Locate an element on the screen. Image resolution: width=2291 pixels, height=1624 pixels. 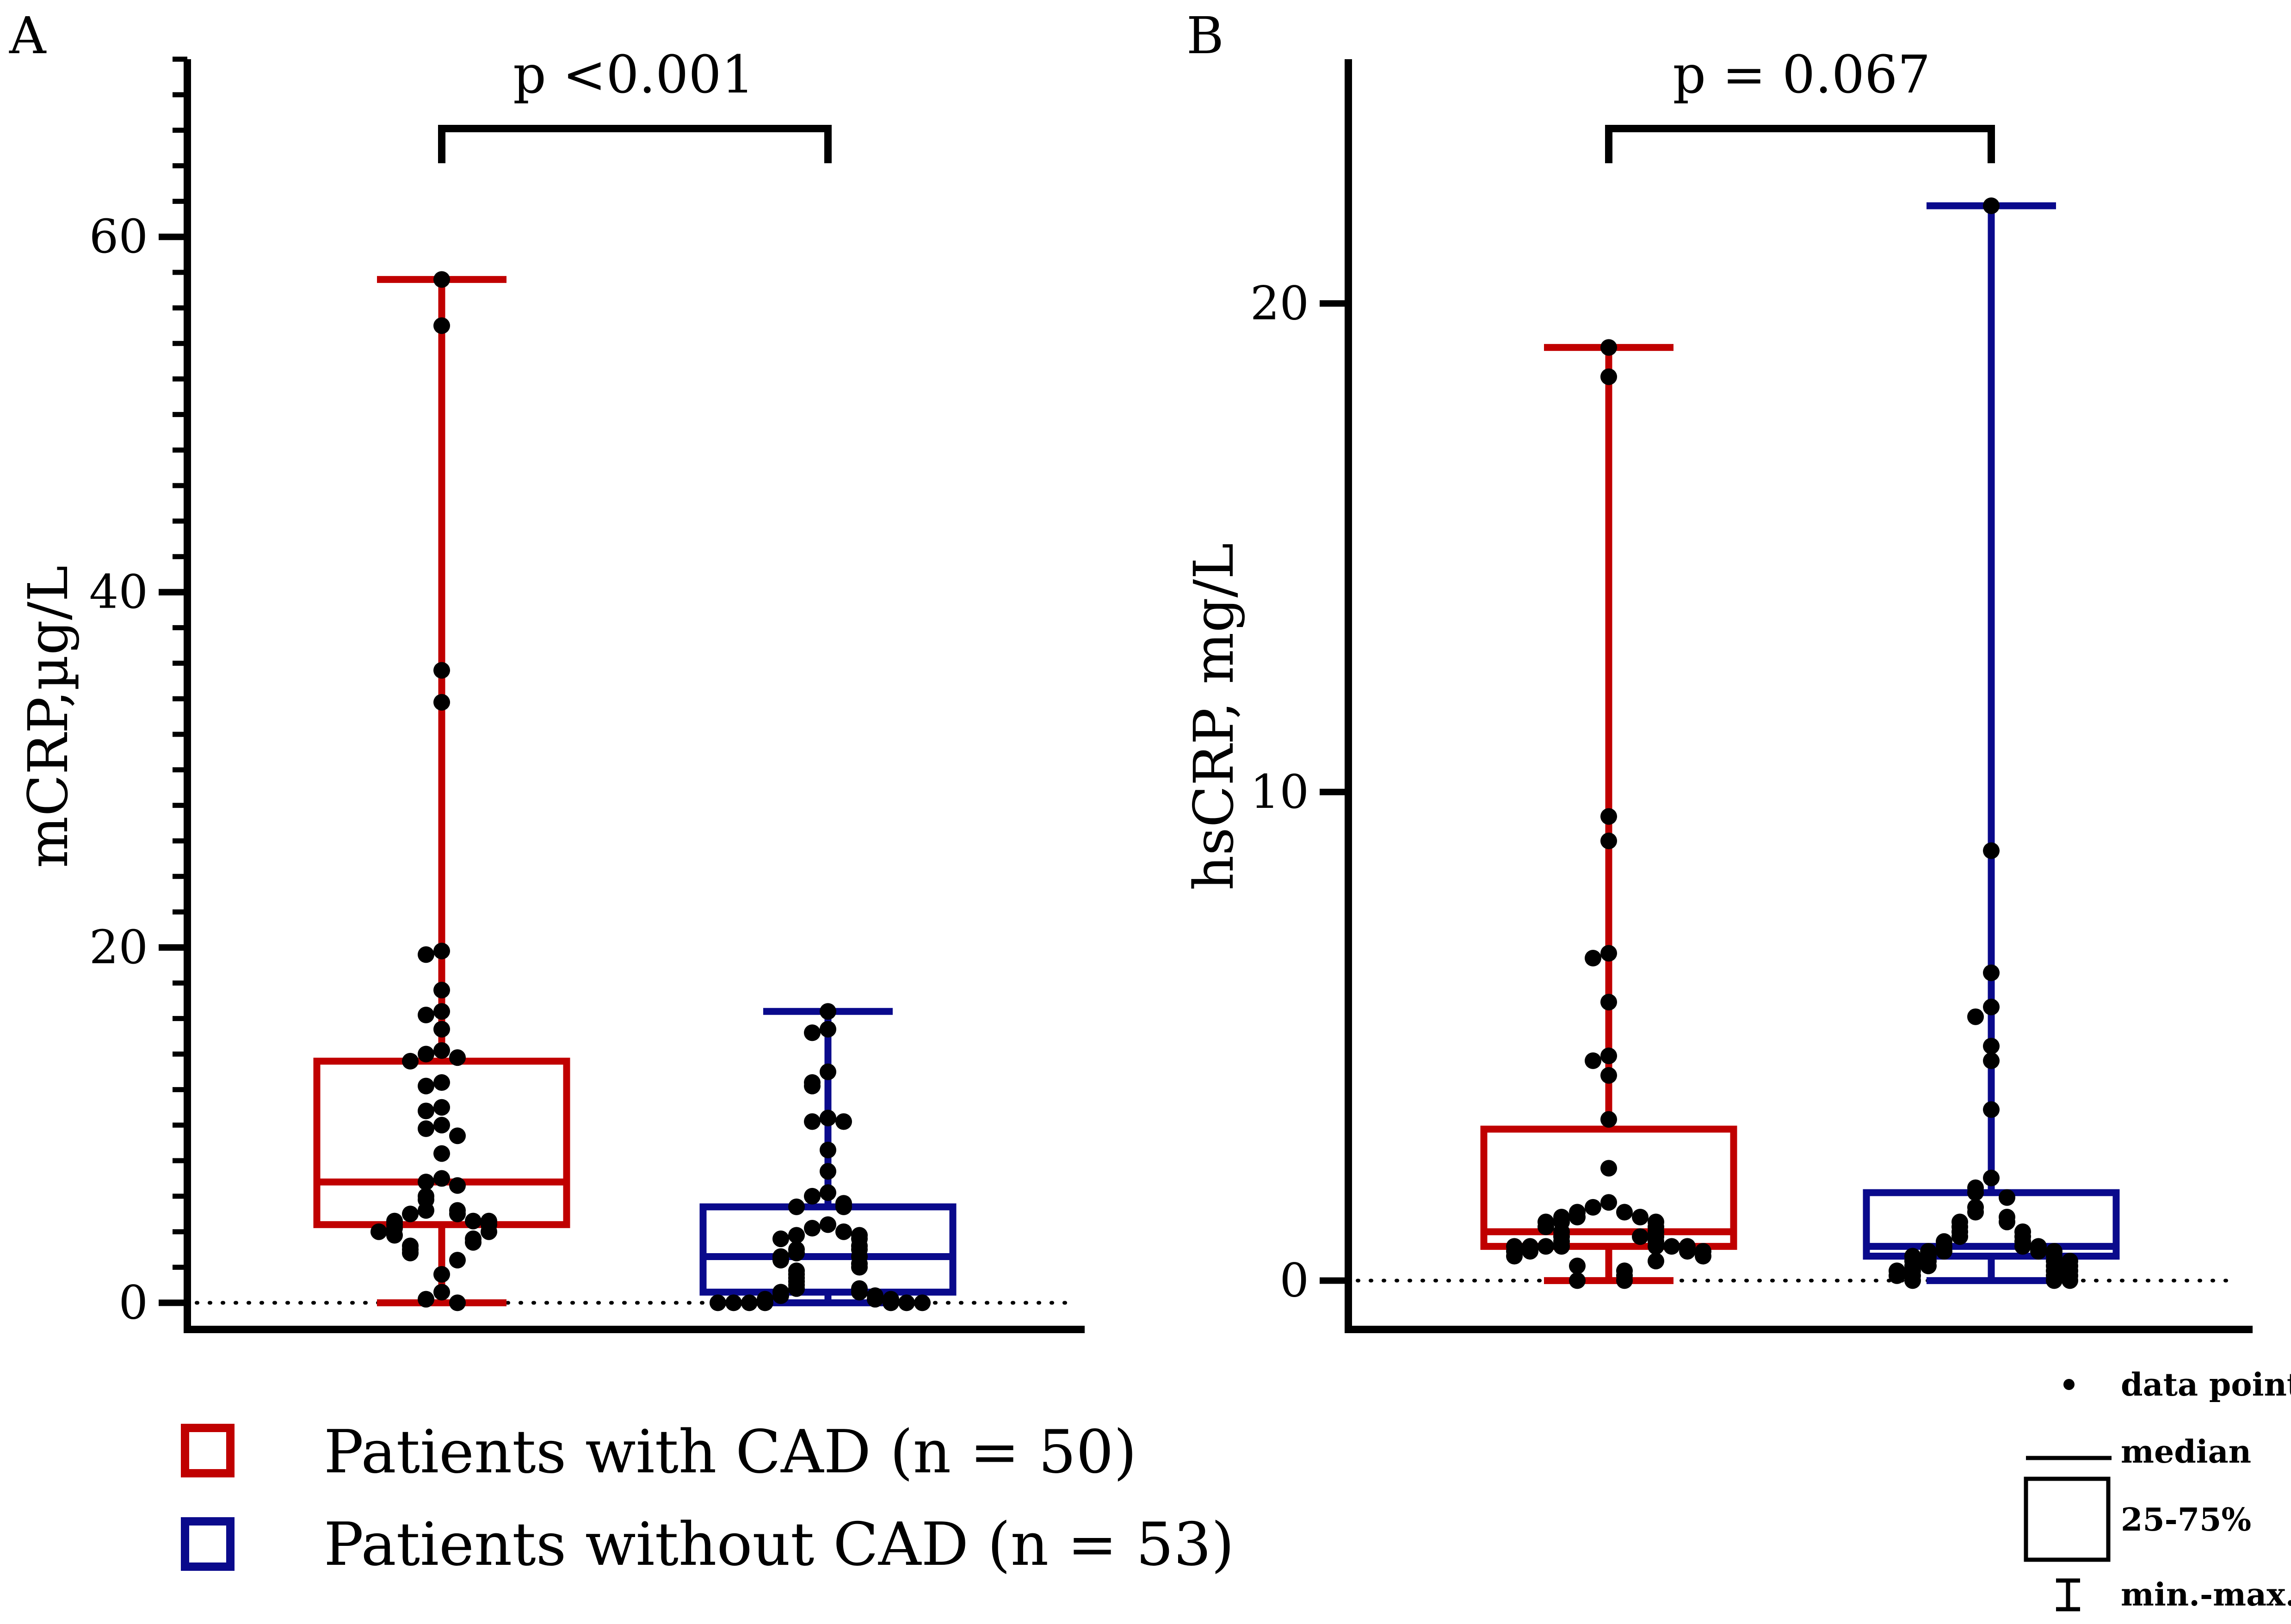
key-range-icon is located at coordinates (2068, 1595).